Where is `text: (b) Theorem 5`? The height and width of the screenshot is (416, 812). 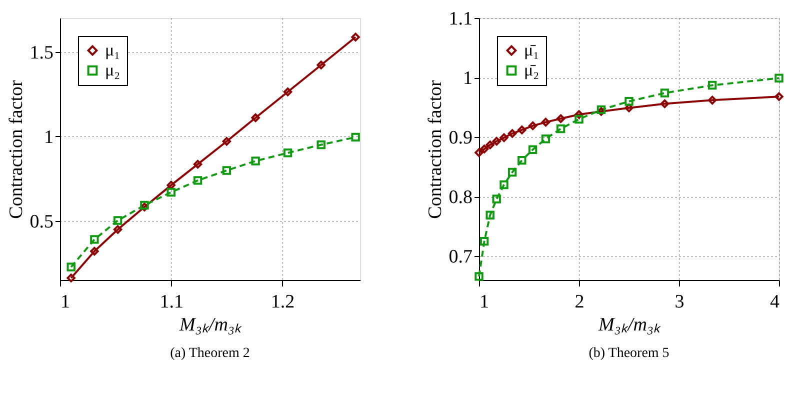 text: (b) Theorem 5 is located at coordinates (629, 353).